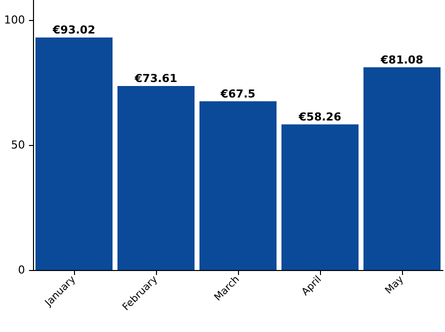  Describe the element at coordinates (156, 78) in the screenshot. I see `data-label: €73.61` at that location.